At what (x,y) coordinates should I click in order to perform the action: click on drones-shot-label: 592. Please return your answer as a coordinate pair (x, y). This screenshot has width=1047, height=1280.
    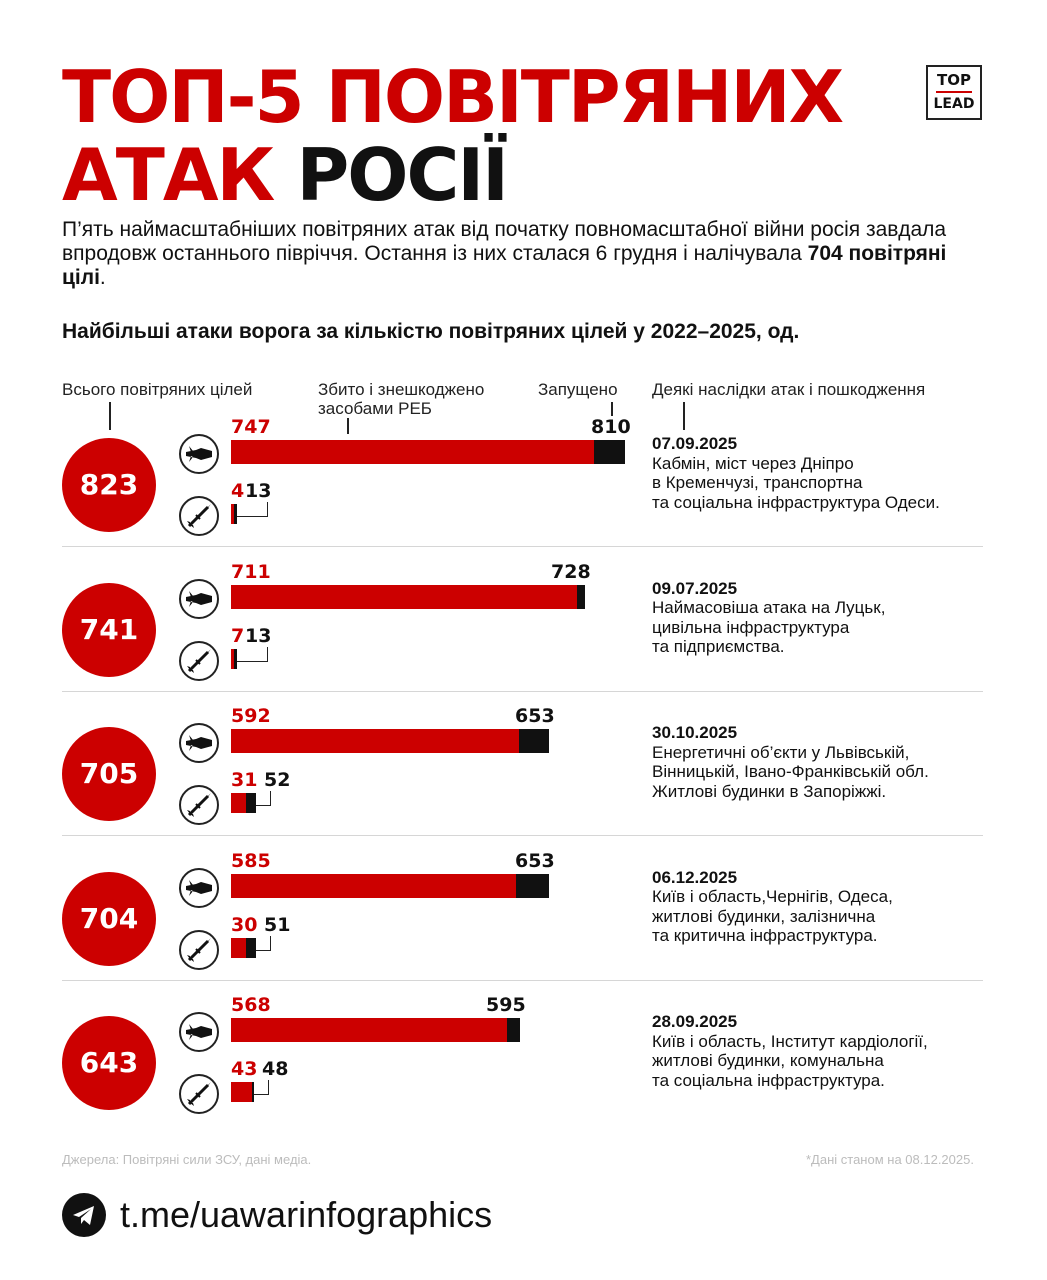
    Looking at the image, I should click on (251, 716).